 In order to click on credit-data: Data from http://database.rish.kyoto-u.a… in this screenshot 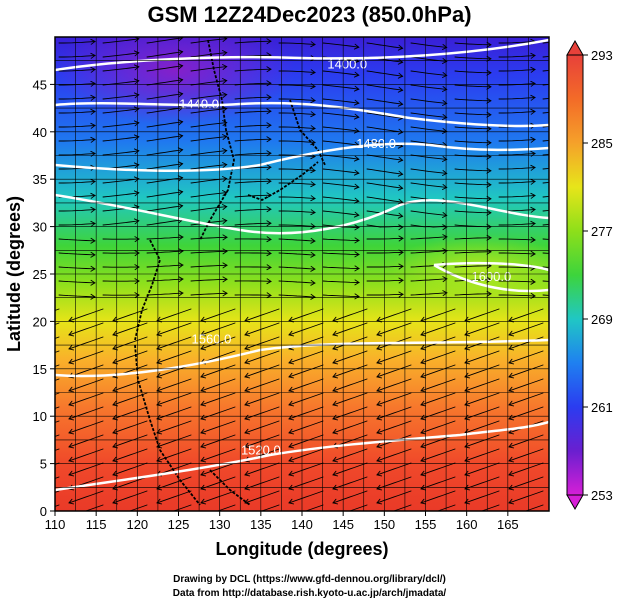, I will do `click(309, 593)`.